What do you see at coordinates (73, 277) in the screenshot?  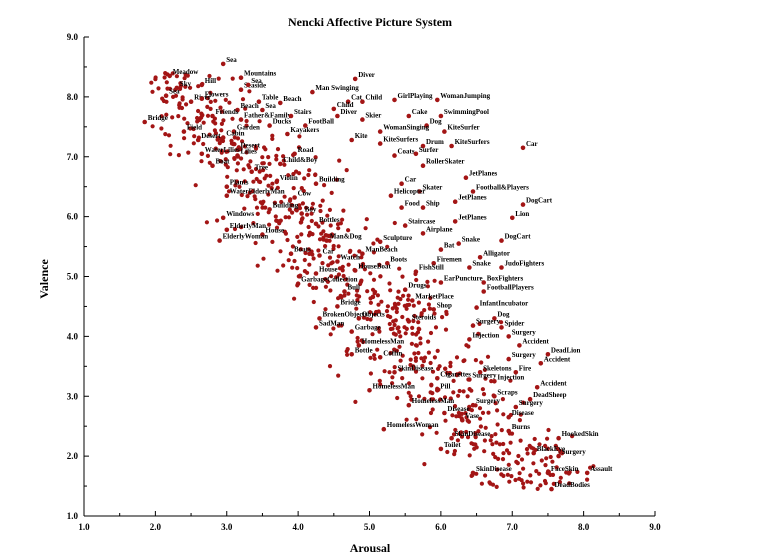 I see `y-tick-label: 5.0` at bounding box center [73, 277].